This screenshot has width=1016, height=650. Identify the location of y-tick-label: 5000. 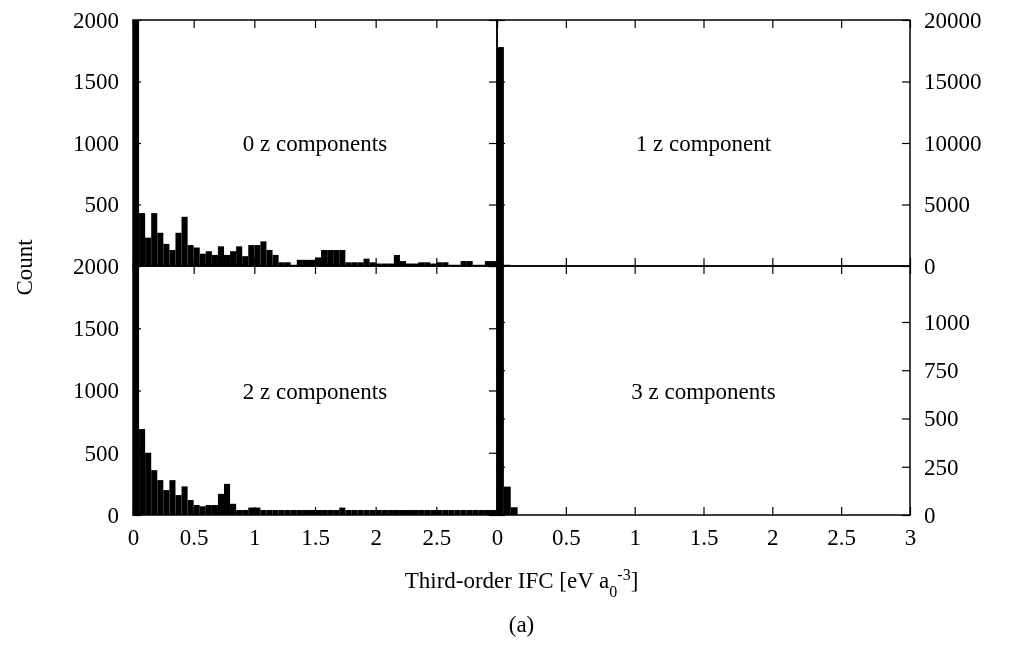
(947, 205).